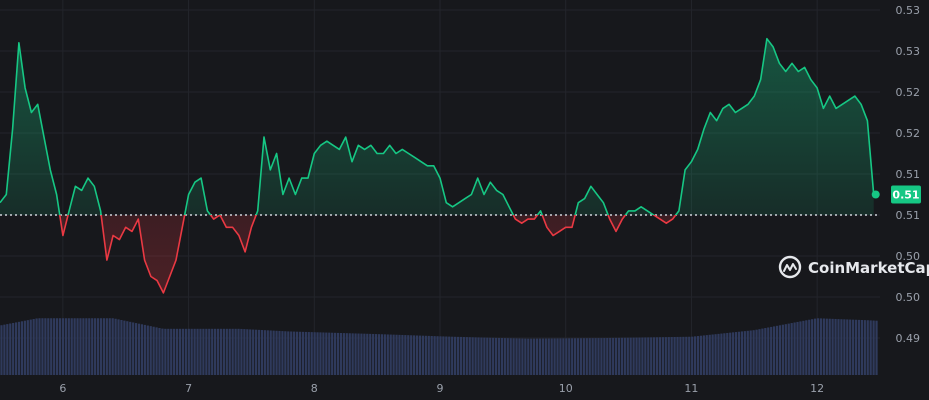  What do you see at coordinates (790, 267) in the screenshot?
I see `coinmarketcap-logo-icon` at bounding box center [790, 267].